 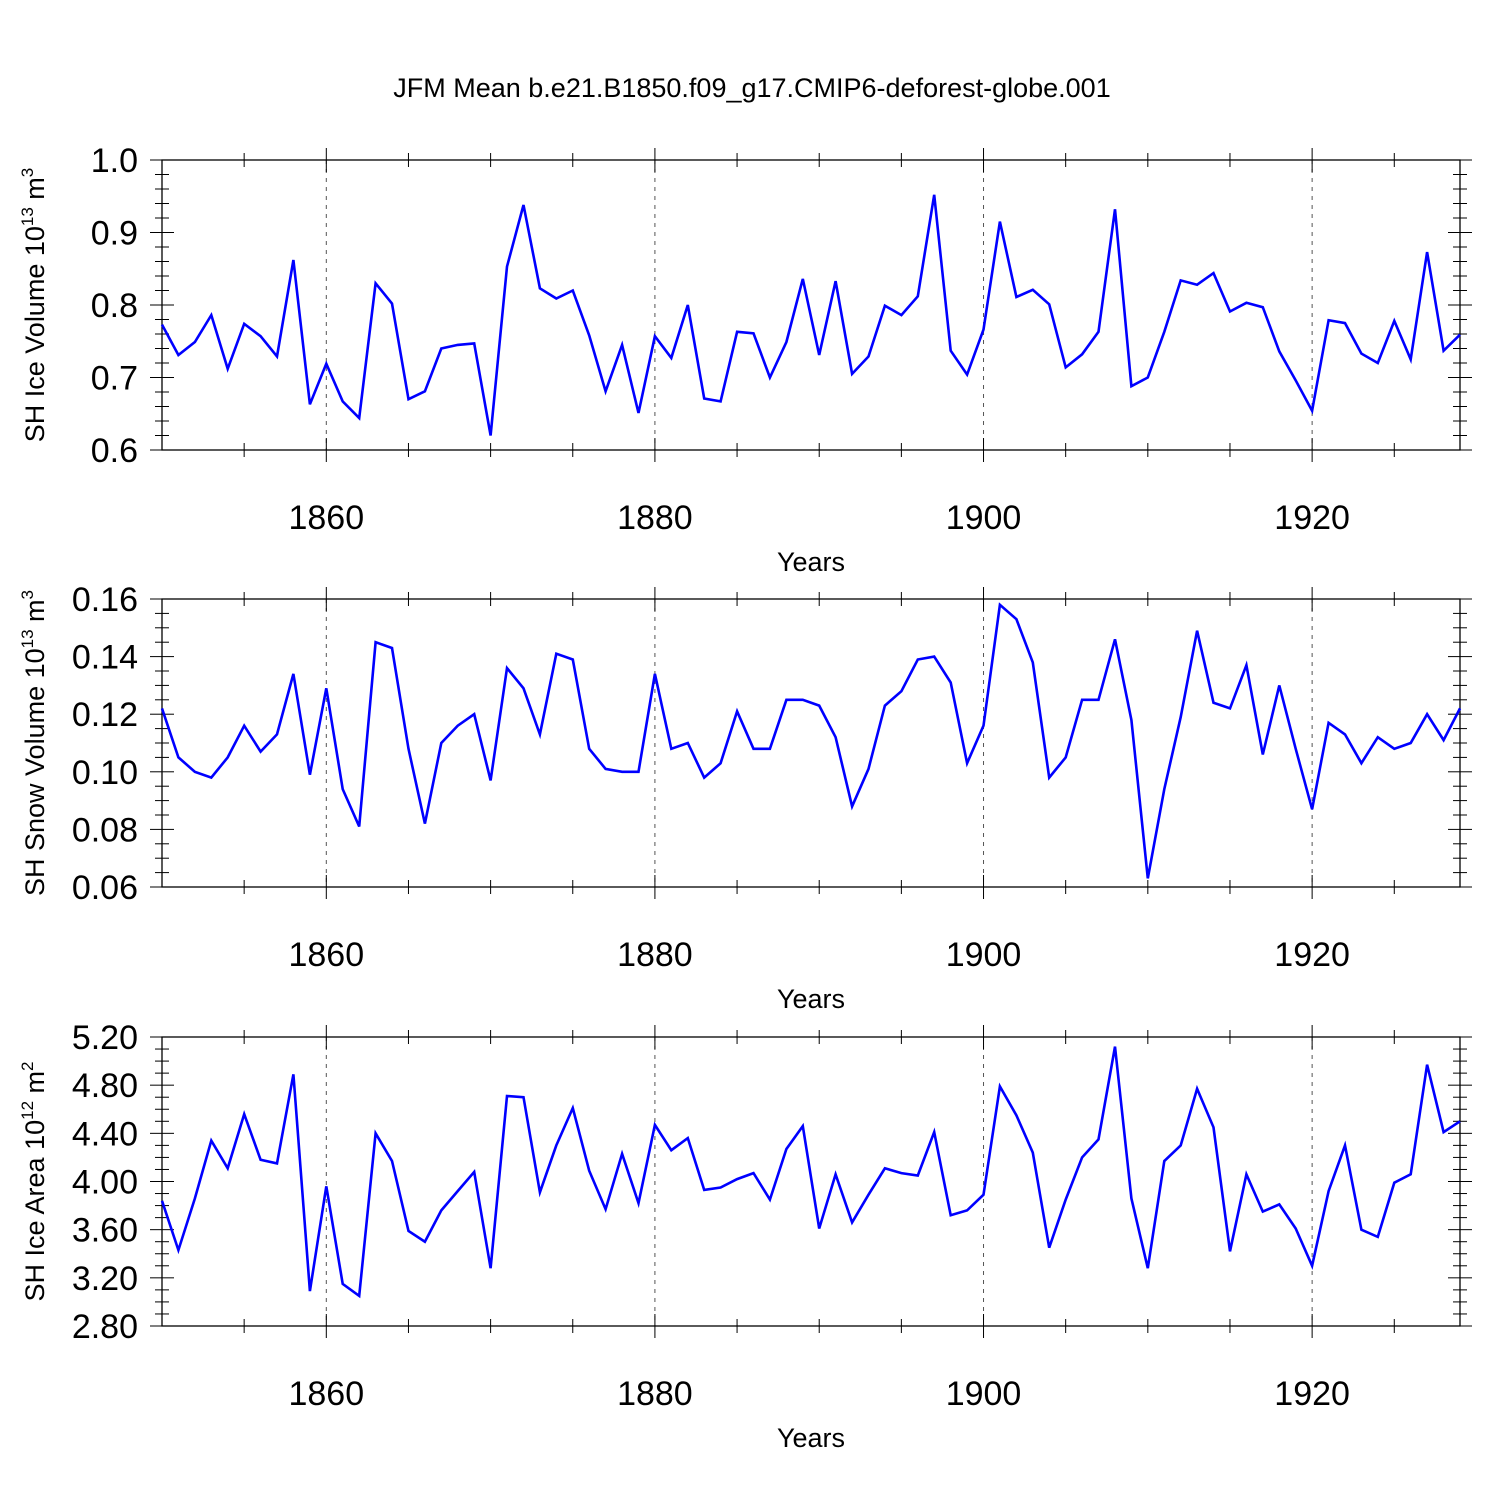 What do you see at coordinates (34, 743) in the screenshot?
I see `y-axis-label: SH Snow Volume 1013 m3` at bounding box center [34, 743].